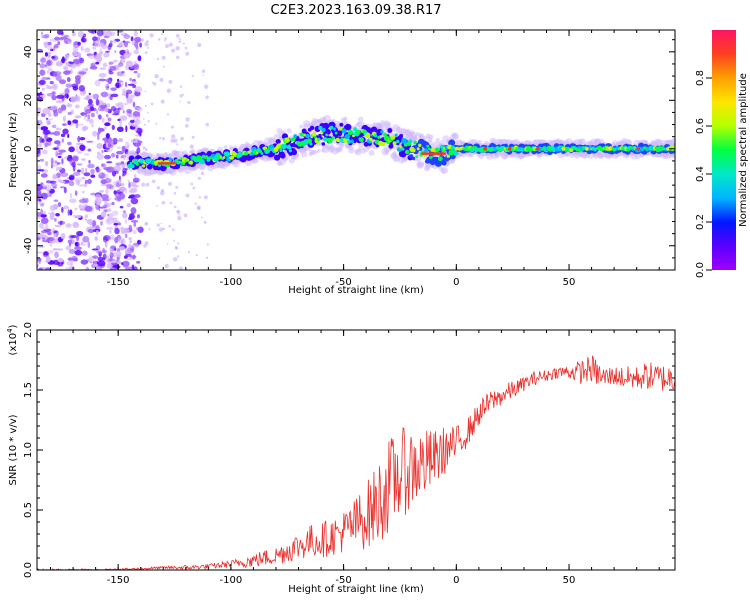 The width and height of the screenshot is (750, 600). What do you see at coordinates (668, 148) in the screenshot?
I see `ridge-peak` at bounding box center [668, 148].